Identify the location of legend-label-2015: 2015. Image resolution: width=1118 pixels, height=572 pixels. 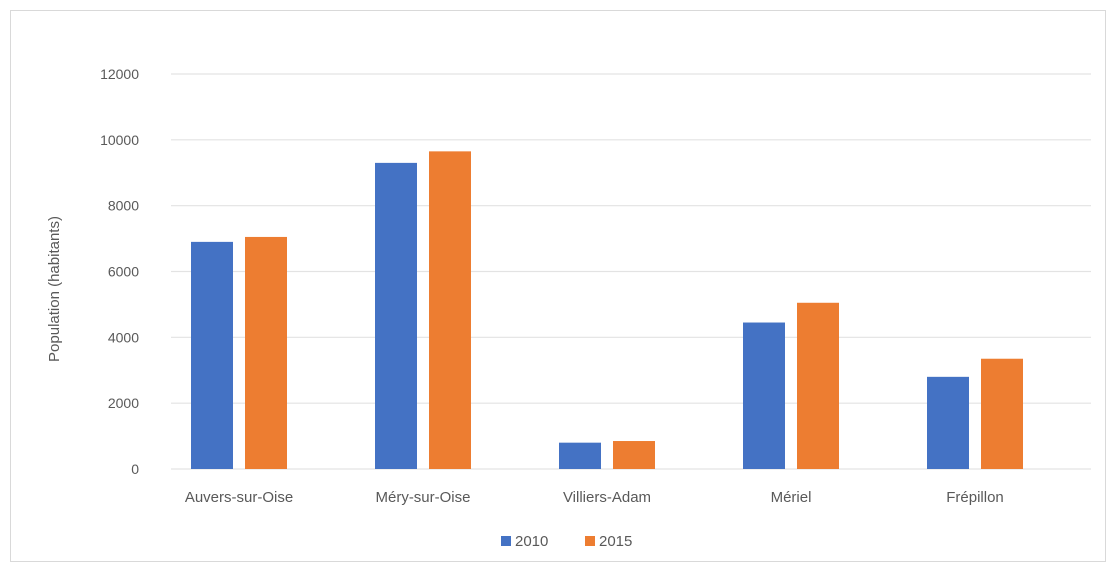
(615, 541).